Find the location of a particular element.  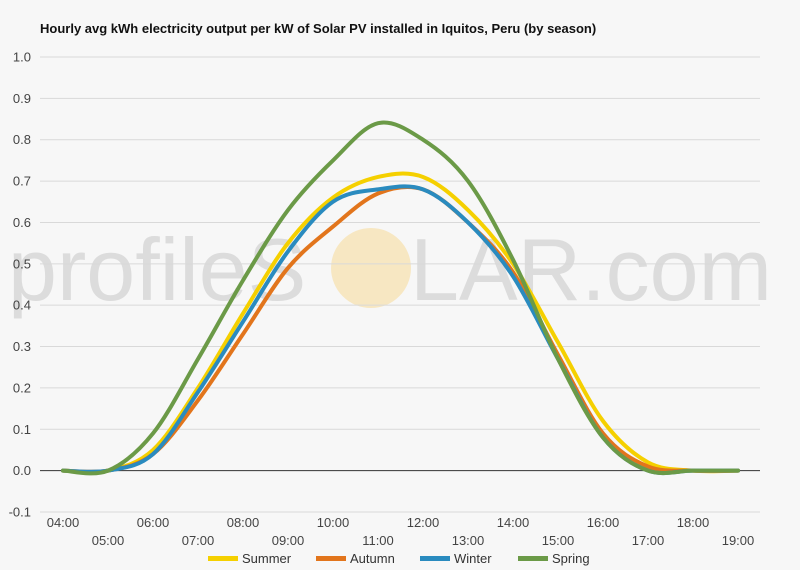

legend: Summer Autumn Winter Spring is located at coordinates (399, 558).